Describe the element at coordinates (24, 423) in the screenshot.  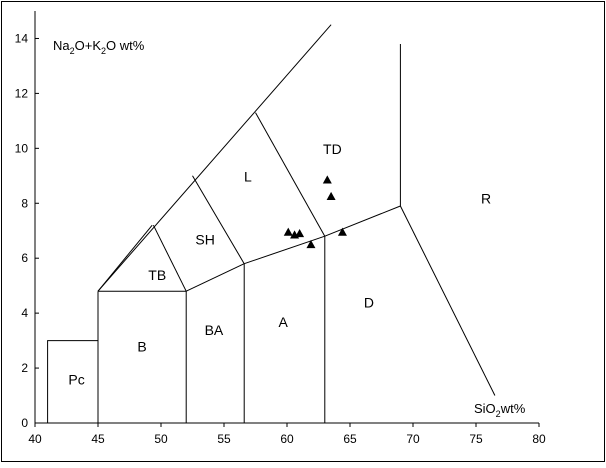
I see `y-tick-label: 0` at that location.